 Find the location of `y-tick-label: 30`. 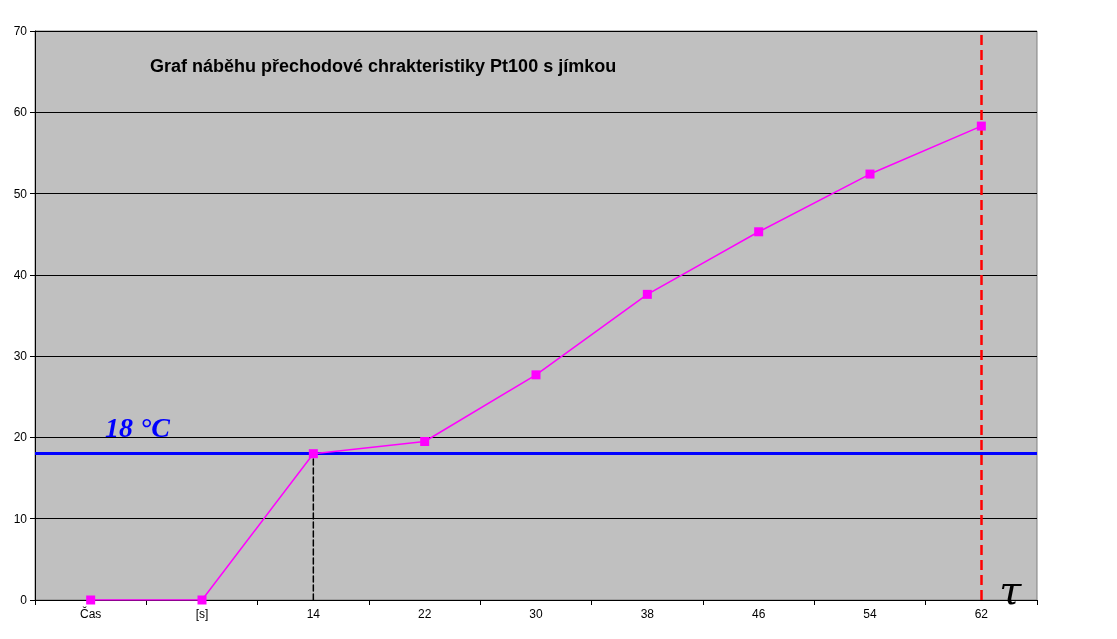

y-tick-label: 30 is located at coordinates (20, 356).